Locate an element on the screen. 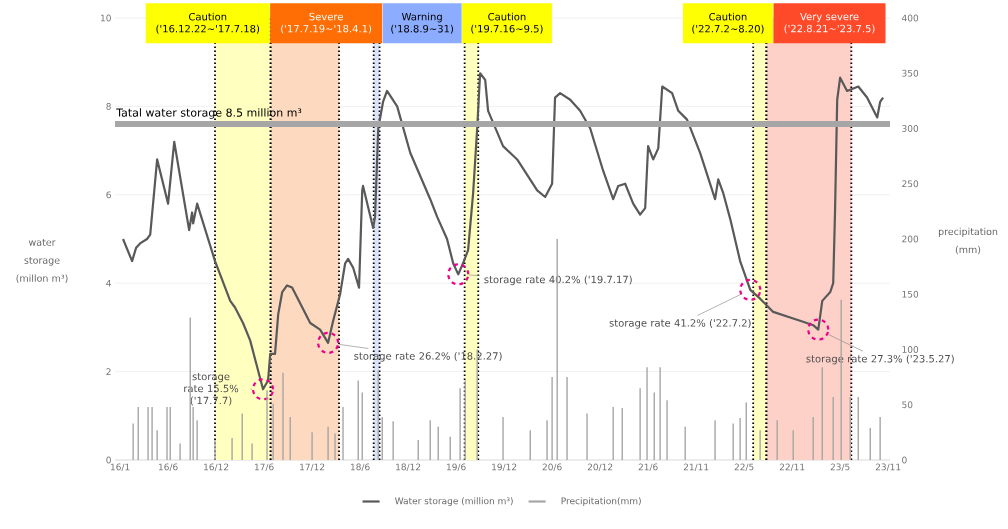 This screenshot has height=529, width=1008. x-tick-label: 20/6 is located at coordinates (552, 467).